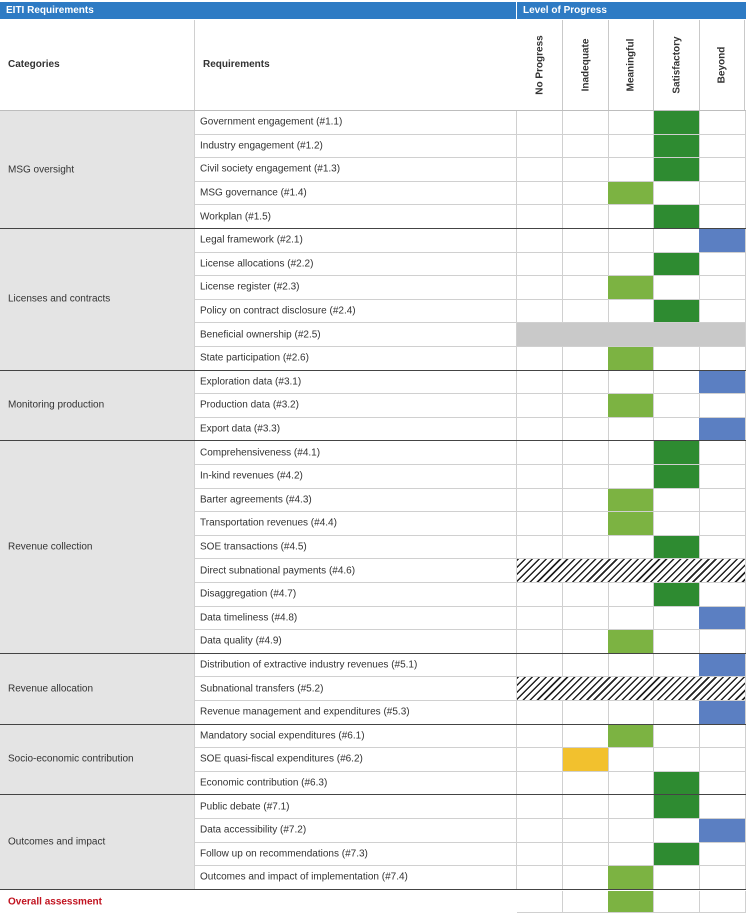  What do you see at coordinates (260, 335) in the screenshot?
I see `requirement-label: Beneficial ownership (#2.5)` at bounding box center [260, 335].